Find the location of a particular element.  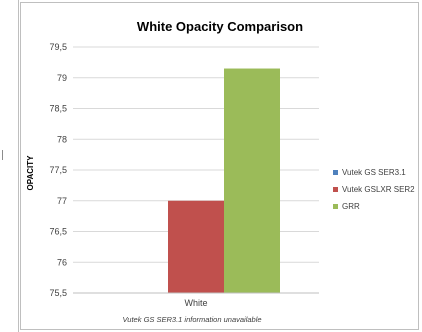

legend: Vutek GS SER3.1 Vutek GSLXR SER2 GRR is located at coordinates (374, 189).